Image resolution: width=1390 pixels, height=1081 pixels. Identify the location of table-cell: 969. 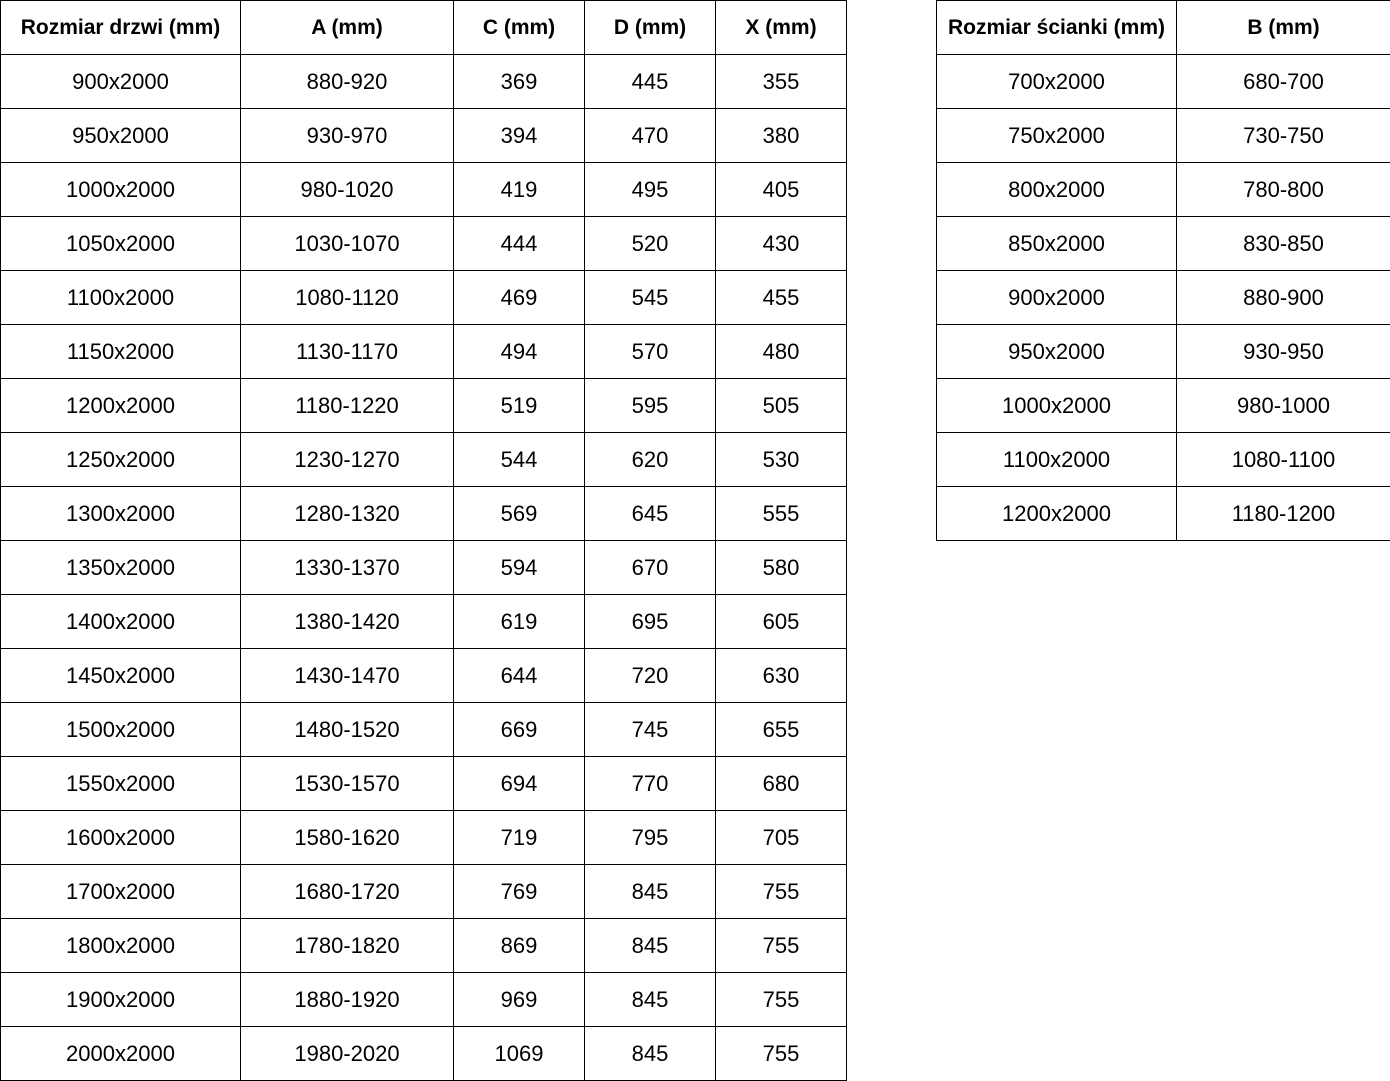
(519, 999).